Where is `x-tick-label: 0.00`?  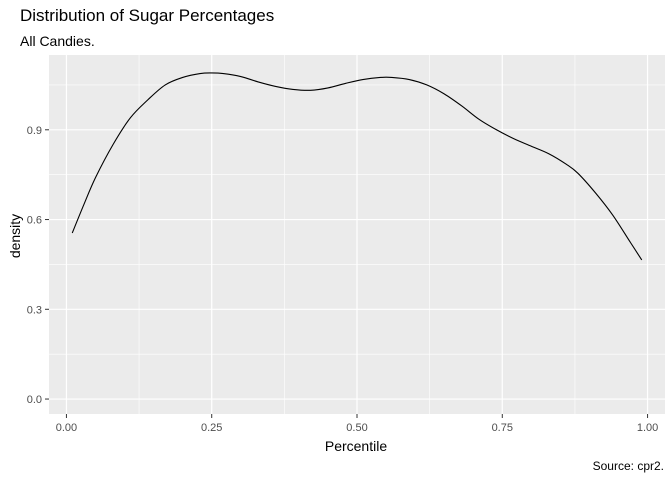
x-tick-label: 0.00 is located at coordinates (66, 428).